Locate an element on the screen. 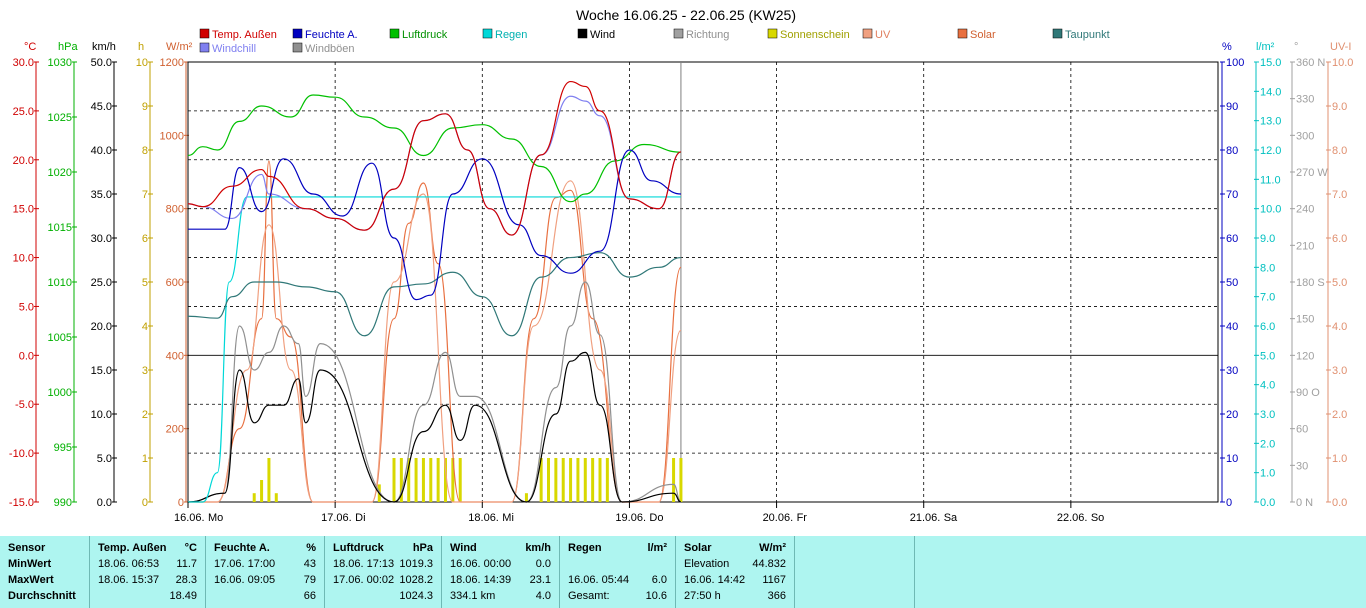 The height and width of the screenshot is (608, 1366). table-cell-date: 18.06. 17:13 is located at coordinates (364, 564).